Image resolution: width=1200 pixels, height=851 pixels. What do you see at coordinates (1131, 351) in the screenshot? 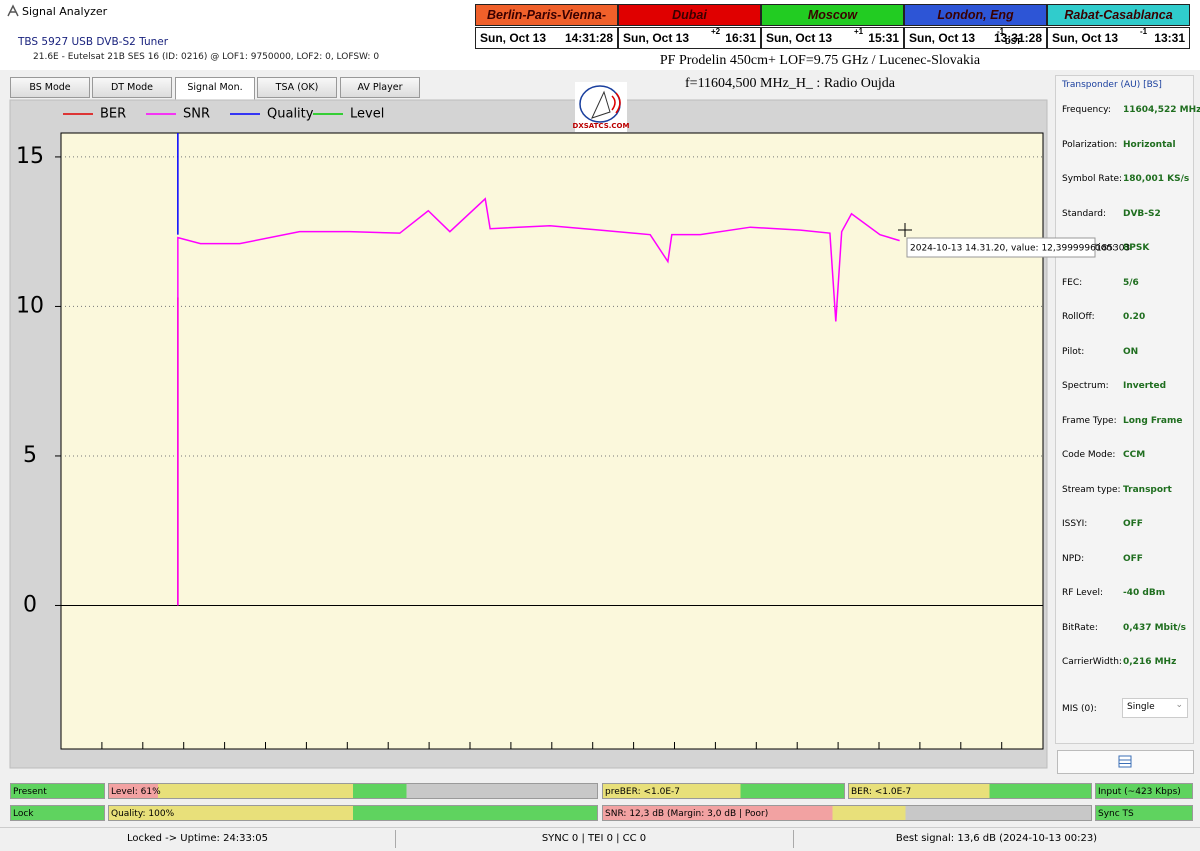
I see `param-value: ON` at bounding box center [1131, 351].